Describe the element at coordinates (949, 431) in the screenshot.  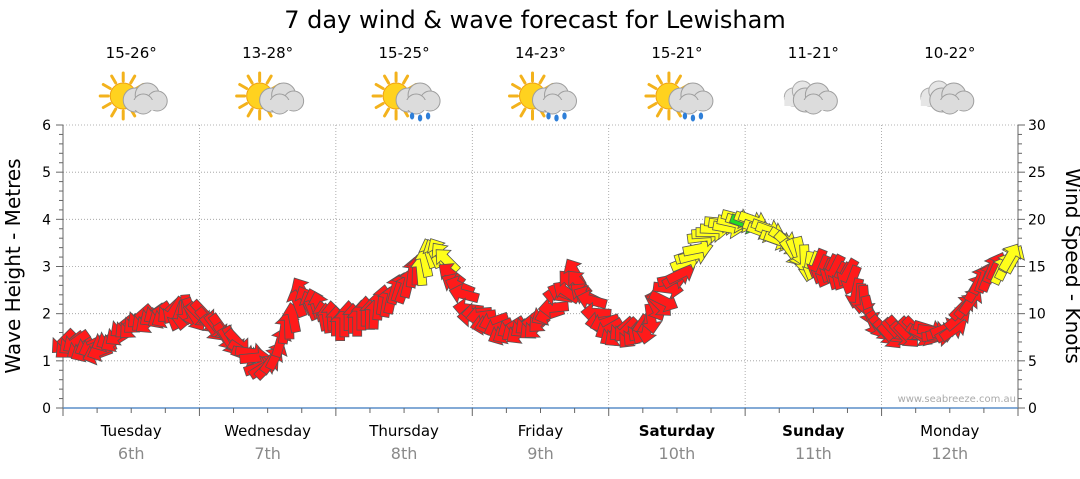
I see `day-name-label: Monday` at that location.